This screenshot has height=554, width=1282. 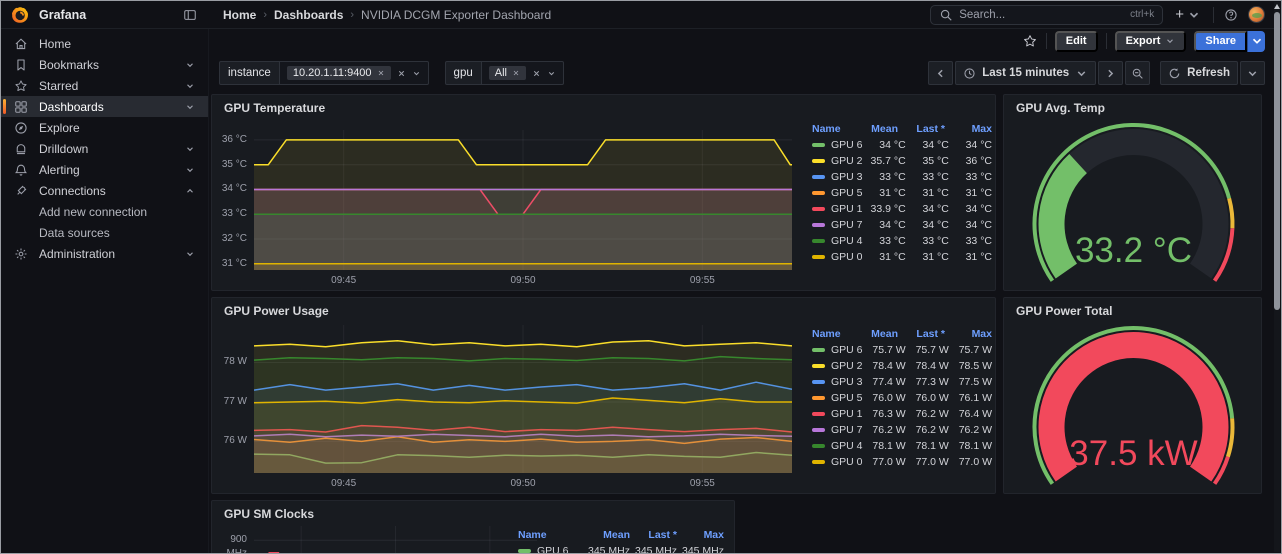 I want to click on filter-gpu: gpu All, so click(x=504, y=73).